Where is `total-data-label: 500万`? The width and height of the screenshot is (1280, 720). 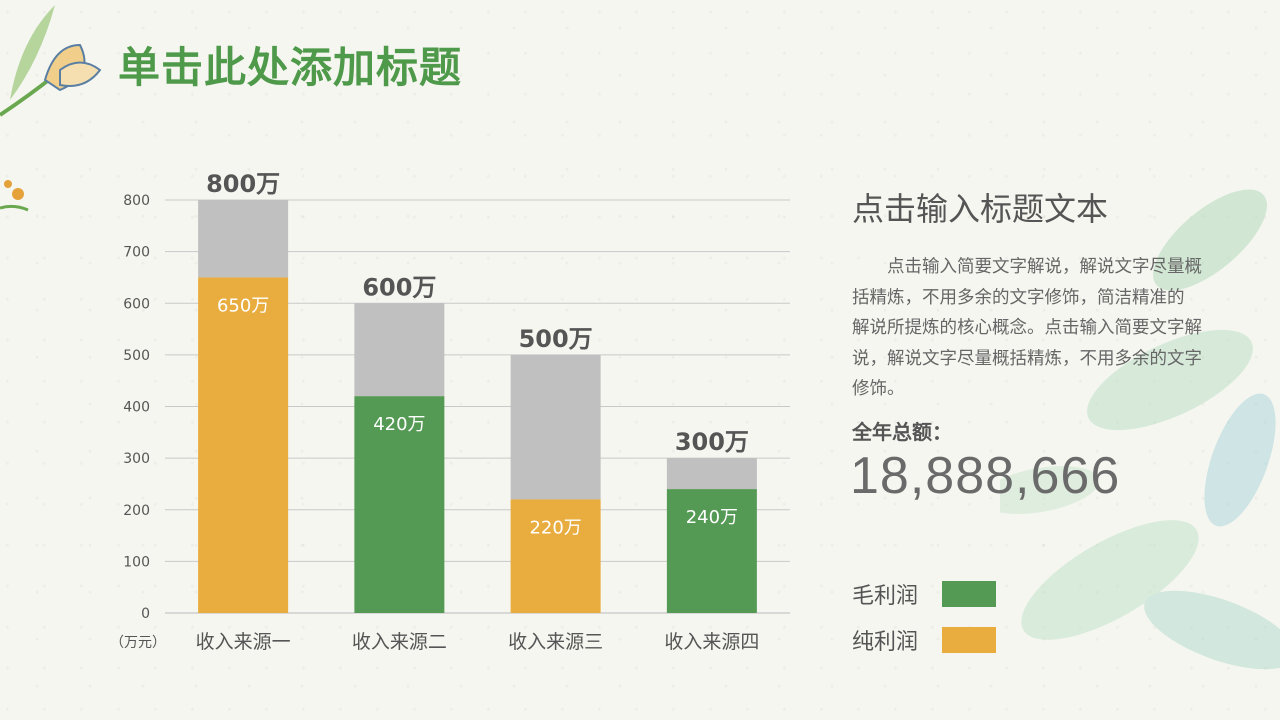 total-data-label: 500万 is located at coordinates (556, 339).